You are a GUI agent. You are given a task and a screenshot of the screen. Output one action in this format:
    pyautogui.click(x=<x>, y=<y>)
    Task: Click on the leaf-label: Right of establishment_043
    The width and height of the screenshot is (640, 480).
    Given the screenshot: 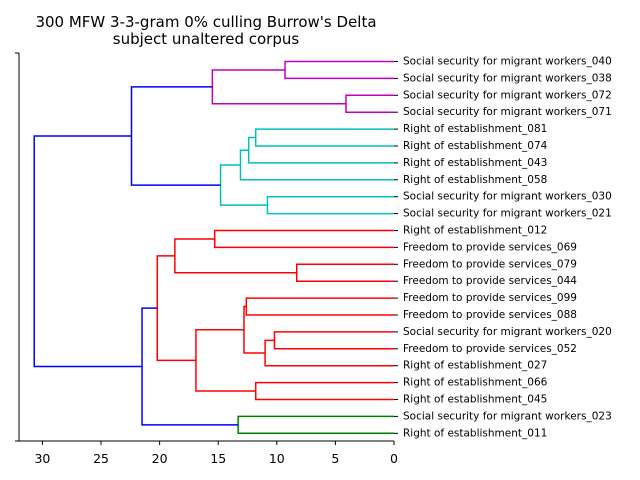 What is the action you would take?
    pyautogui.click(x=475, y=163)
    